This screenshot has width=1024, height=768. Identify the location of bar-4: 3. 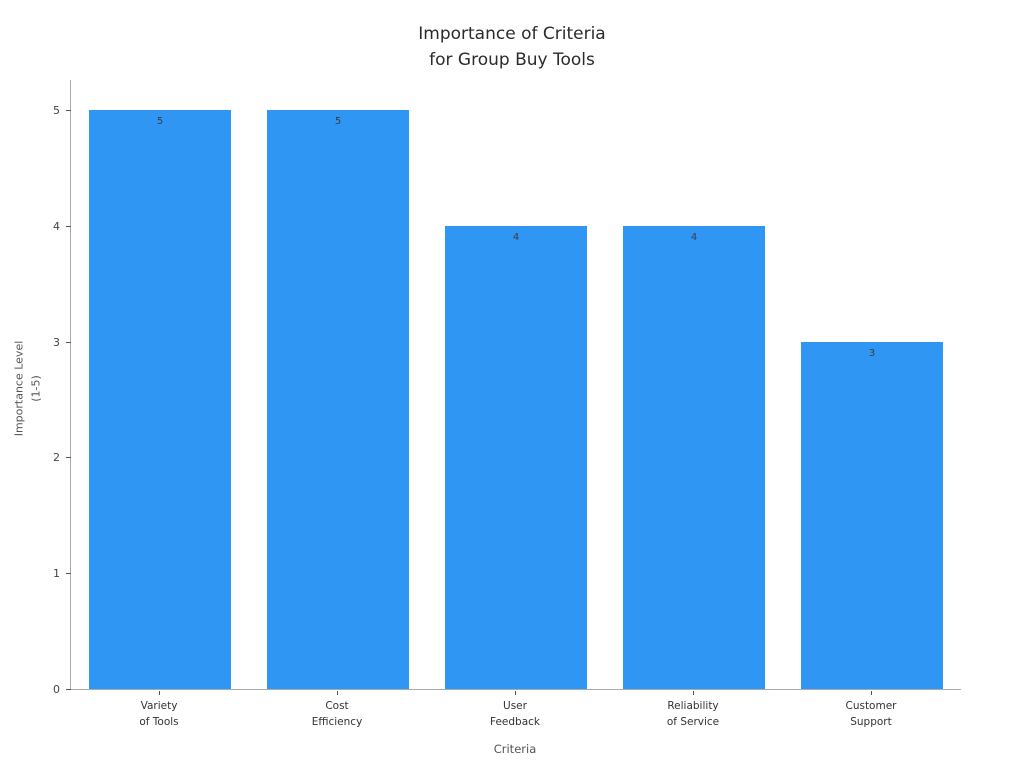
(872, 515).